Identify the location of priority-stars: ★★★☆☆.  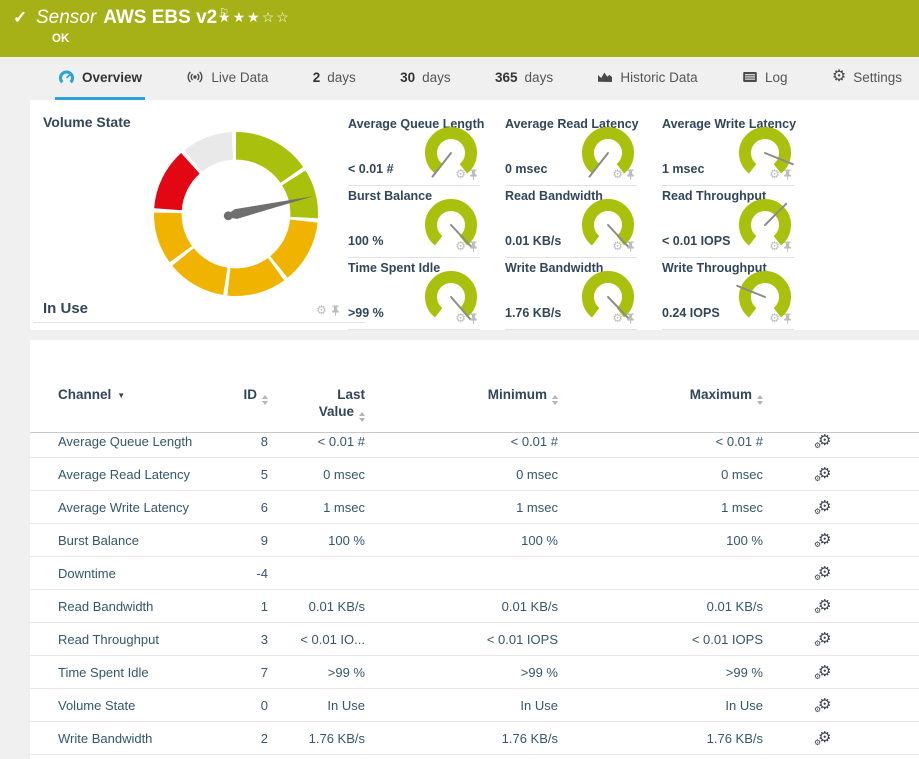
(254, 17).